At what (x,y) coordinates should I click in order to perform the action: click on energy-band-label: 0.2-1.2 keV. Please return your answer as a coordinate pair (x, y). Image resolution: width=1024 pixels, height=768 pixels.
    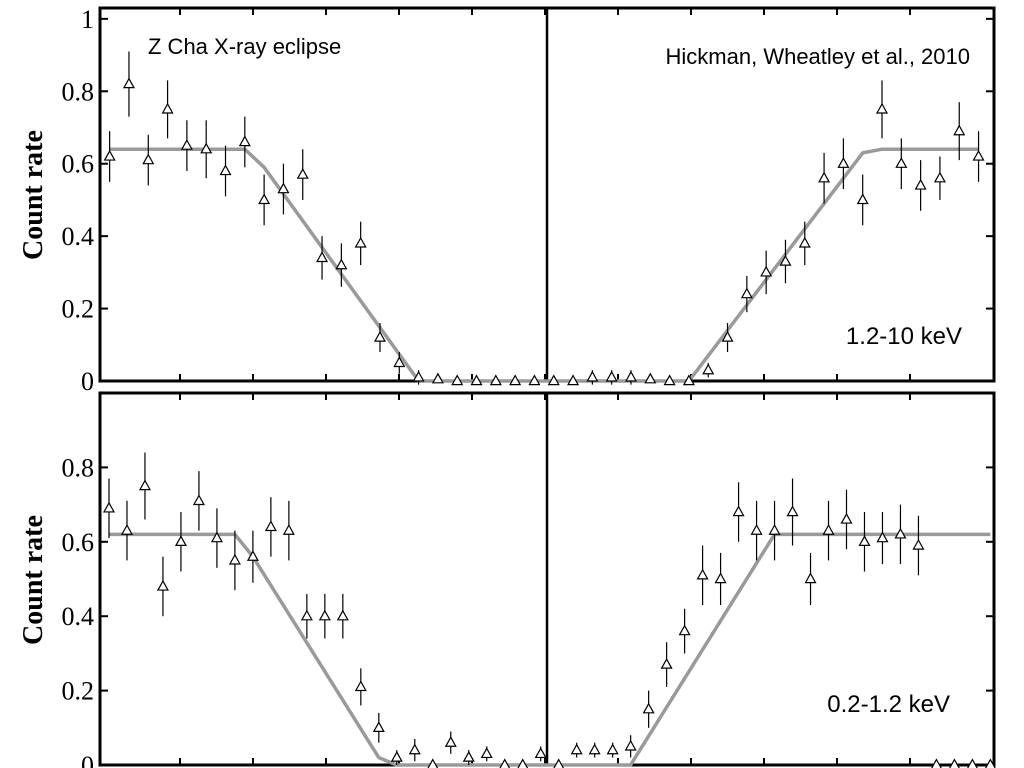
    Looking at the image, I should click on (888, 704).